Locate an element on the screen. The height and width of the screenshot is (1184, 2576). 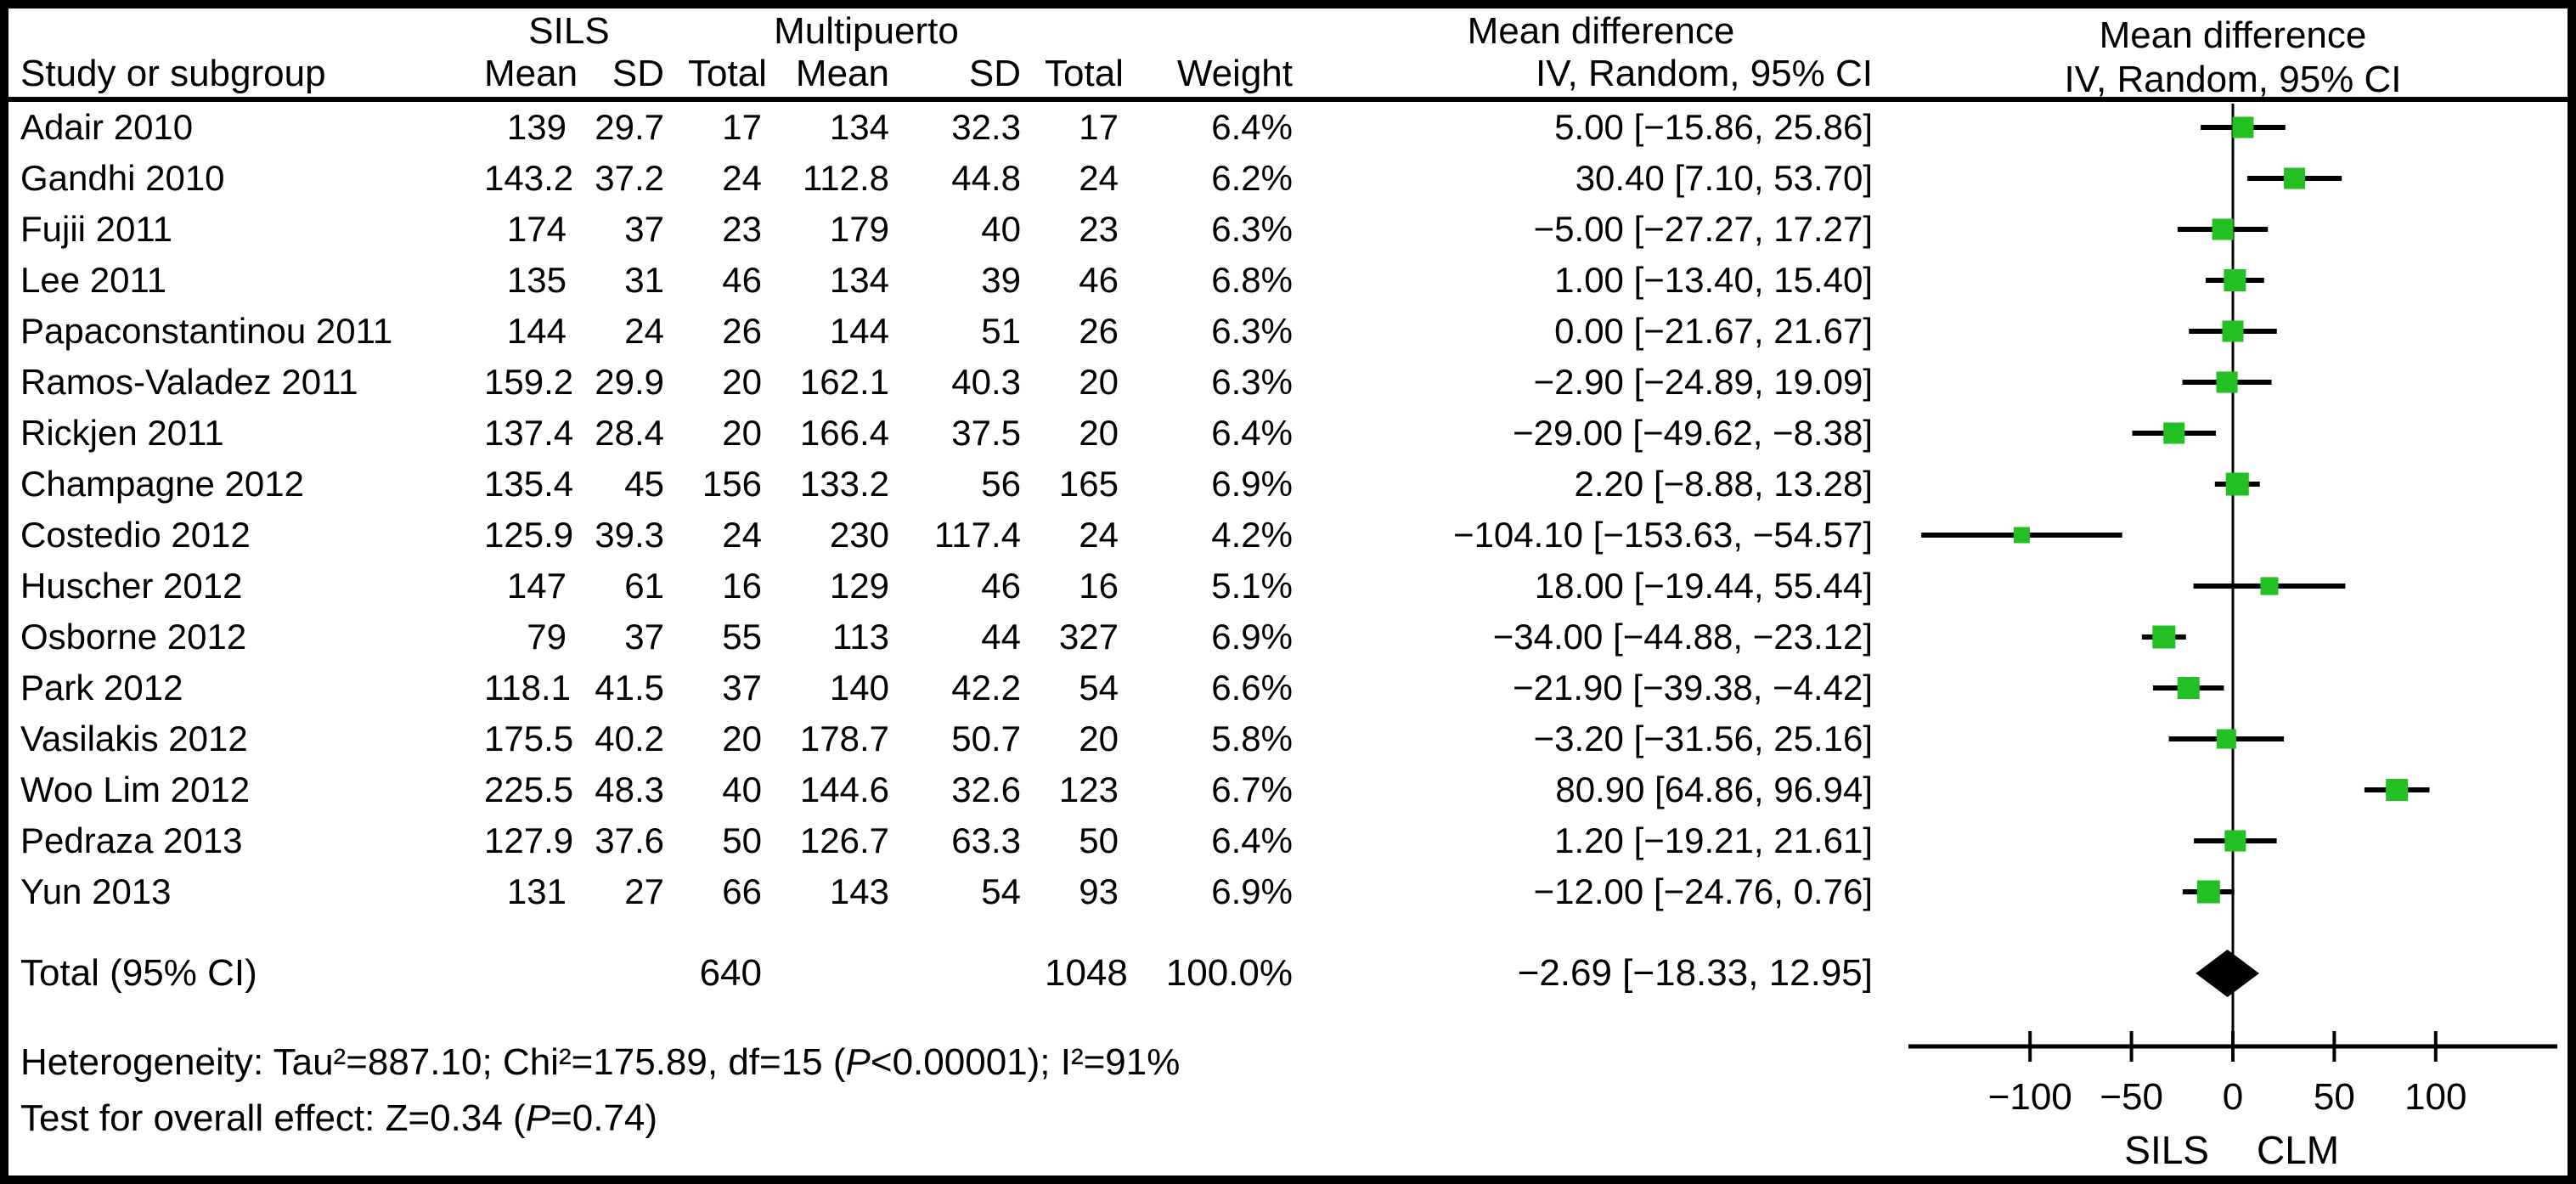
sils-mean: 131 is located at coordinates (536, 891).